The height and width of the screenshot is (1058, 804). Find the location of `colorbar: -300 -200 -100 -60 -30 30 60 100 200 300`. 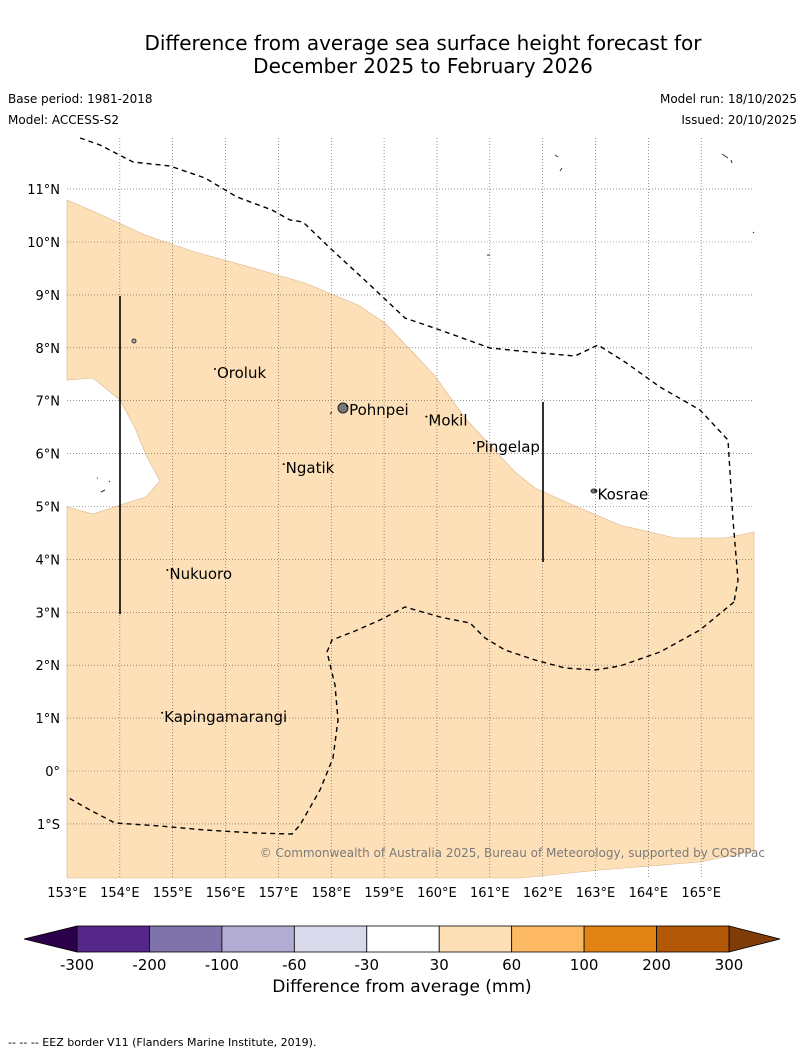

colorbar: -300 -200 -100 -60 -30 30 60 100 200 300 is located at coordinates (402, 949).